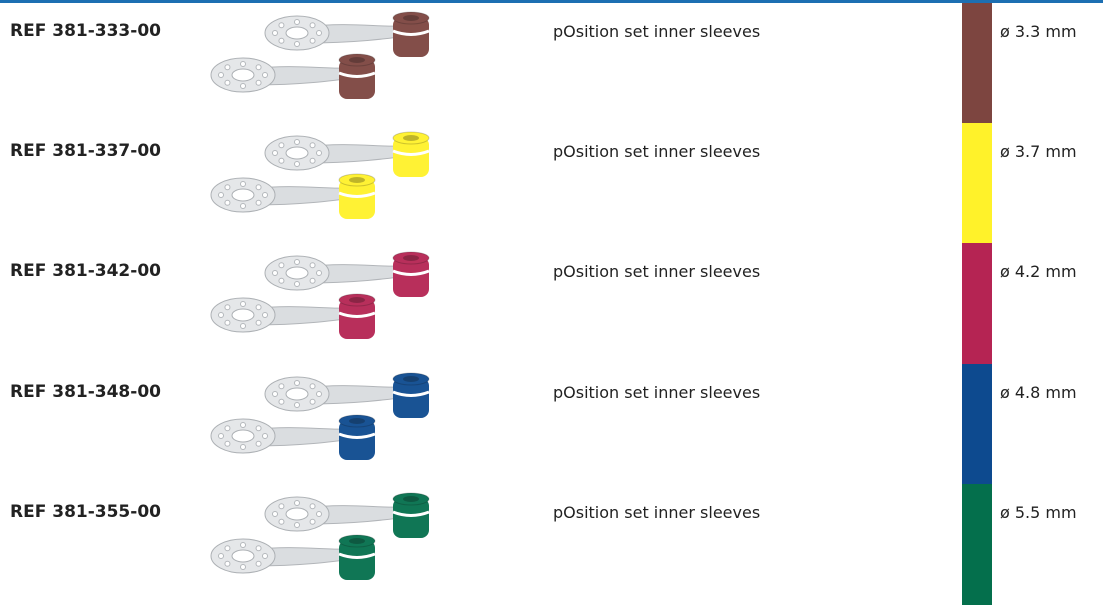 The image size is (1103, 605). What do you see at coordinates (85, 151) in the screenshot?
I see `ref-number: REF 381-337-00` at bounding box center [85, 151].